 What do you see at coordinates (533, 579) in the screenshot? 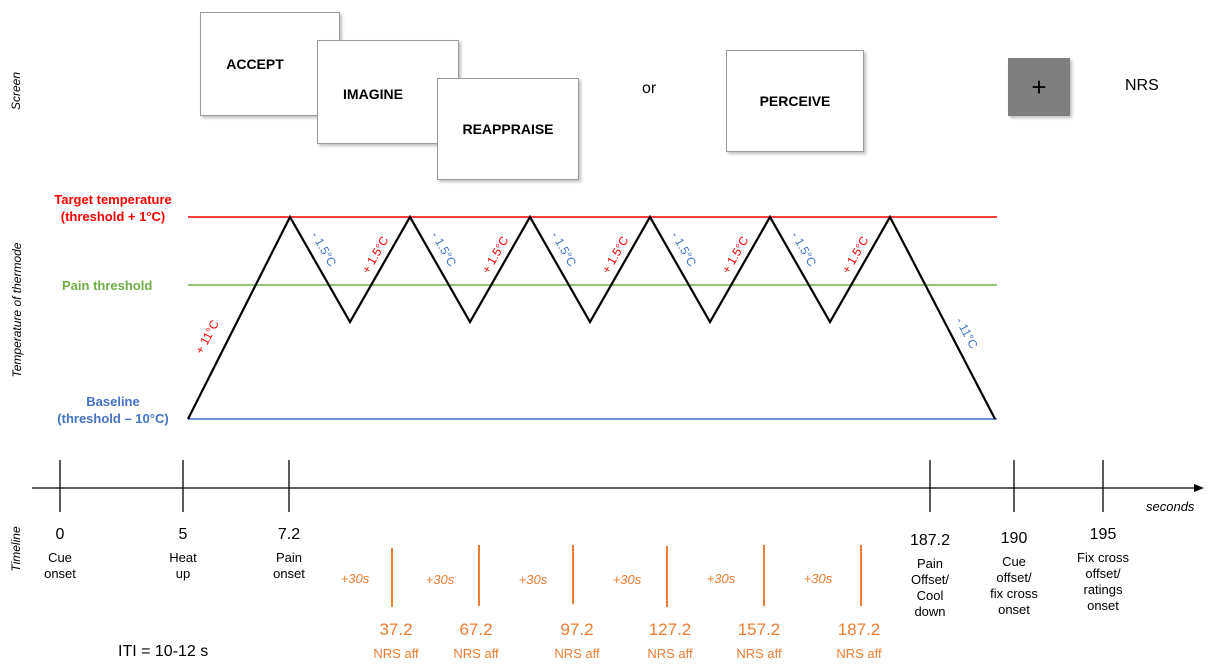
I see `interval-label-3: +30s` at bounding box center [533, 579].